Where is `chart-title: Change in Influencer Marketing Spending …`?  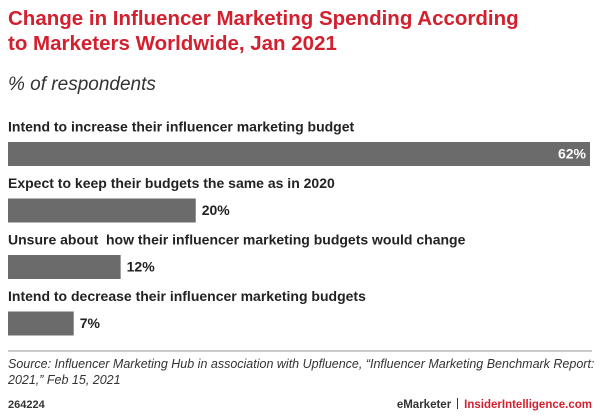 chart-title: Change in Influencer Marketing Spending … is located at coordinates (263, 31).